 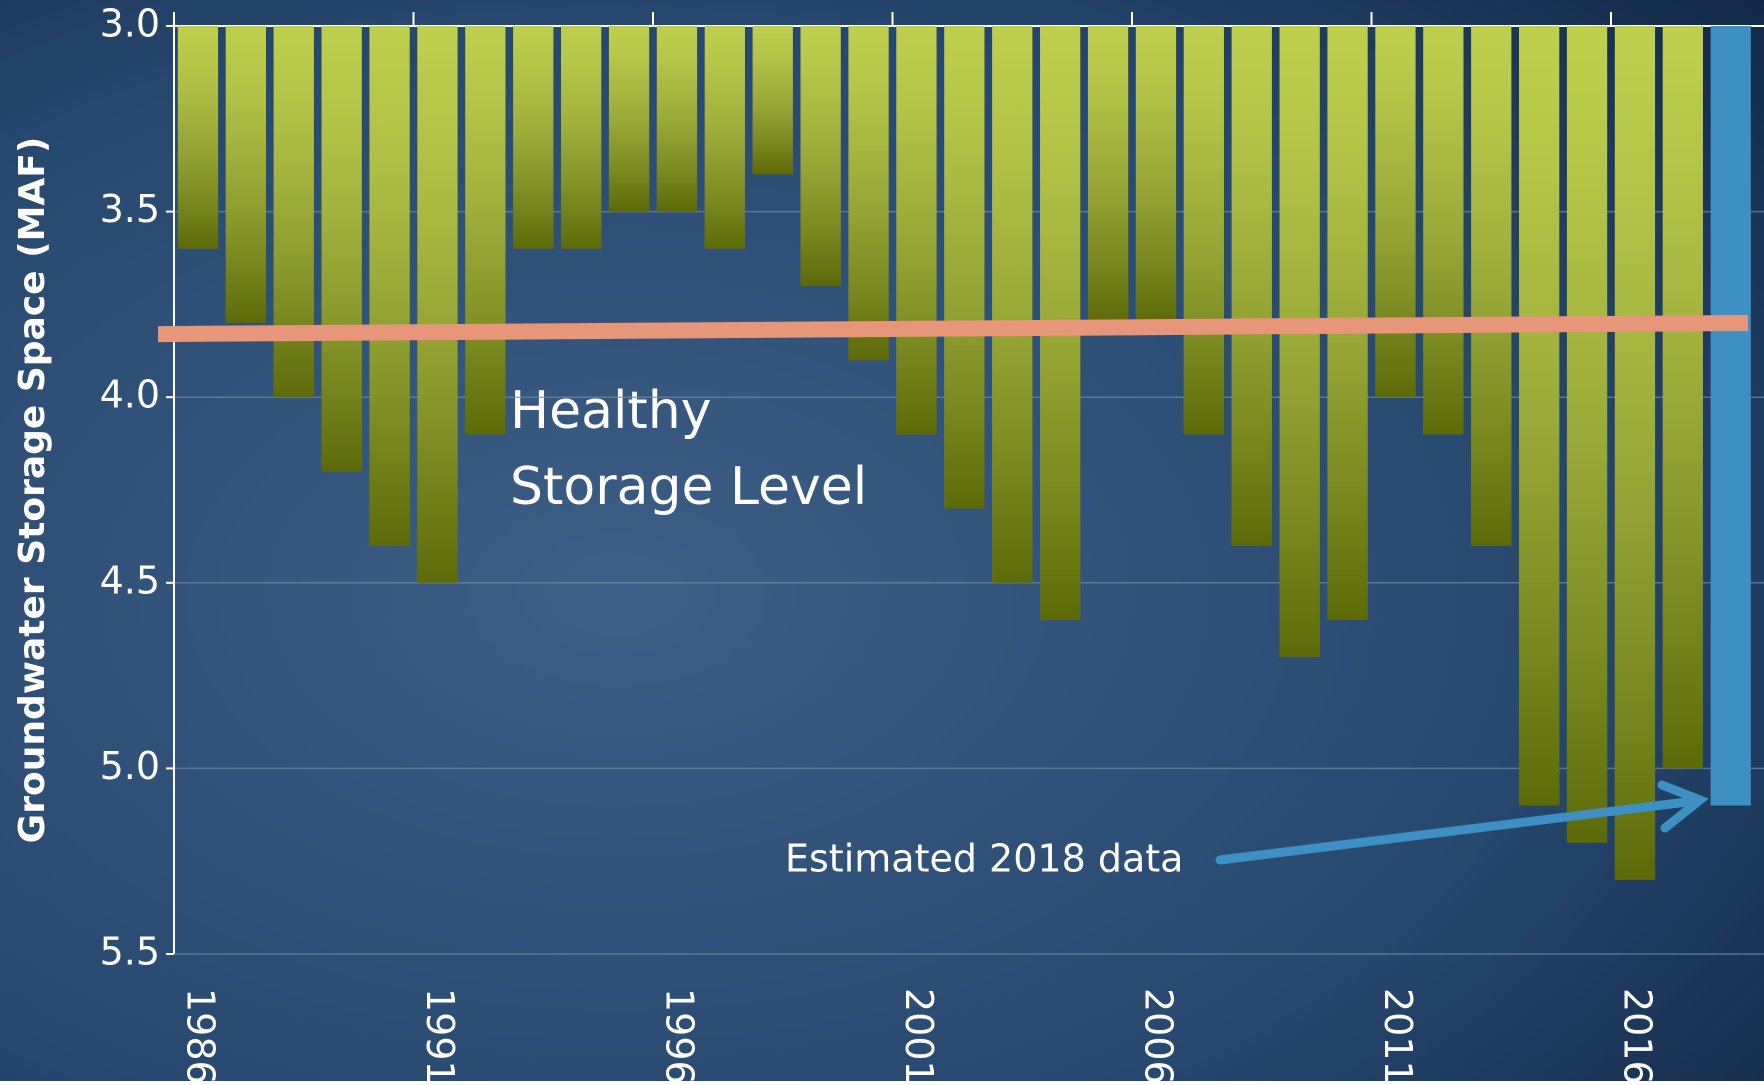 What do you see at coordinates (130, 209) in the screenshot?
I see `y-tick-label: 3.5` at bounding box center [130, 209].